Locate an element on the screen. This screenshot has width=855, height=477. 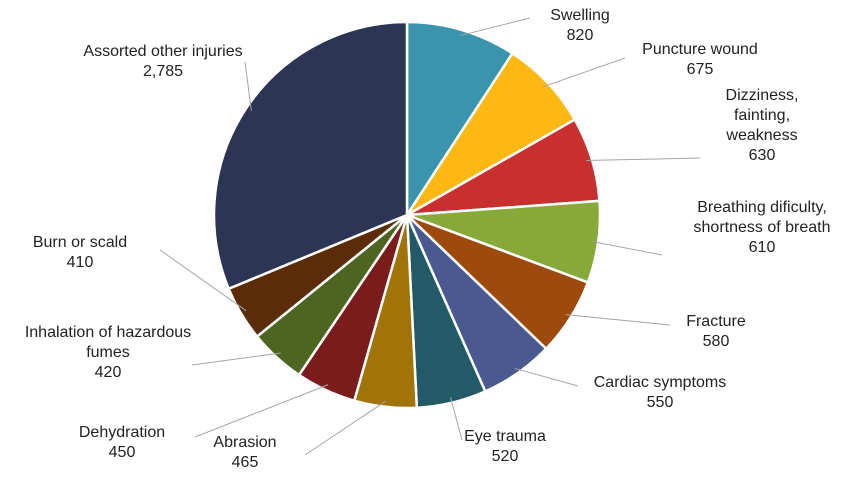
data-label: Puncture wound 675 is located at coordinates (700, 60).